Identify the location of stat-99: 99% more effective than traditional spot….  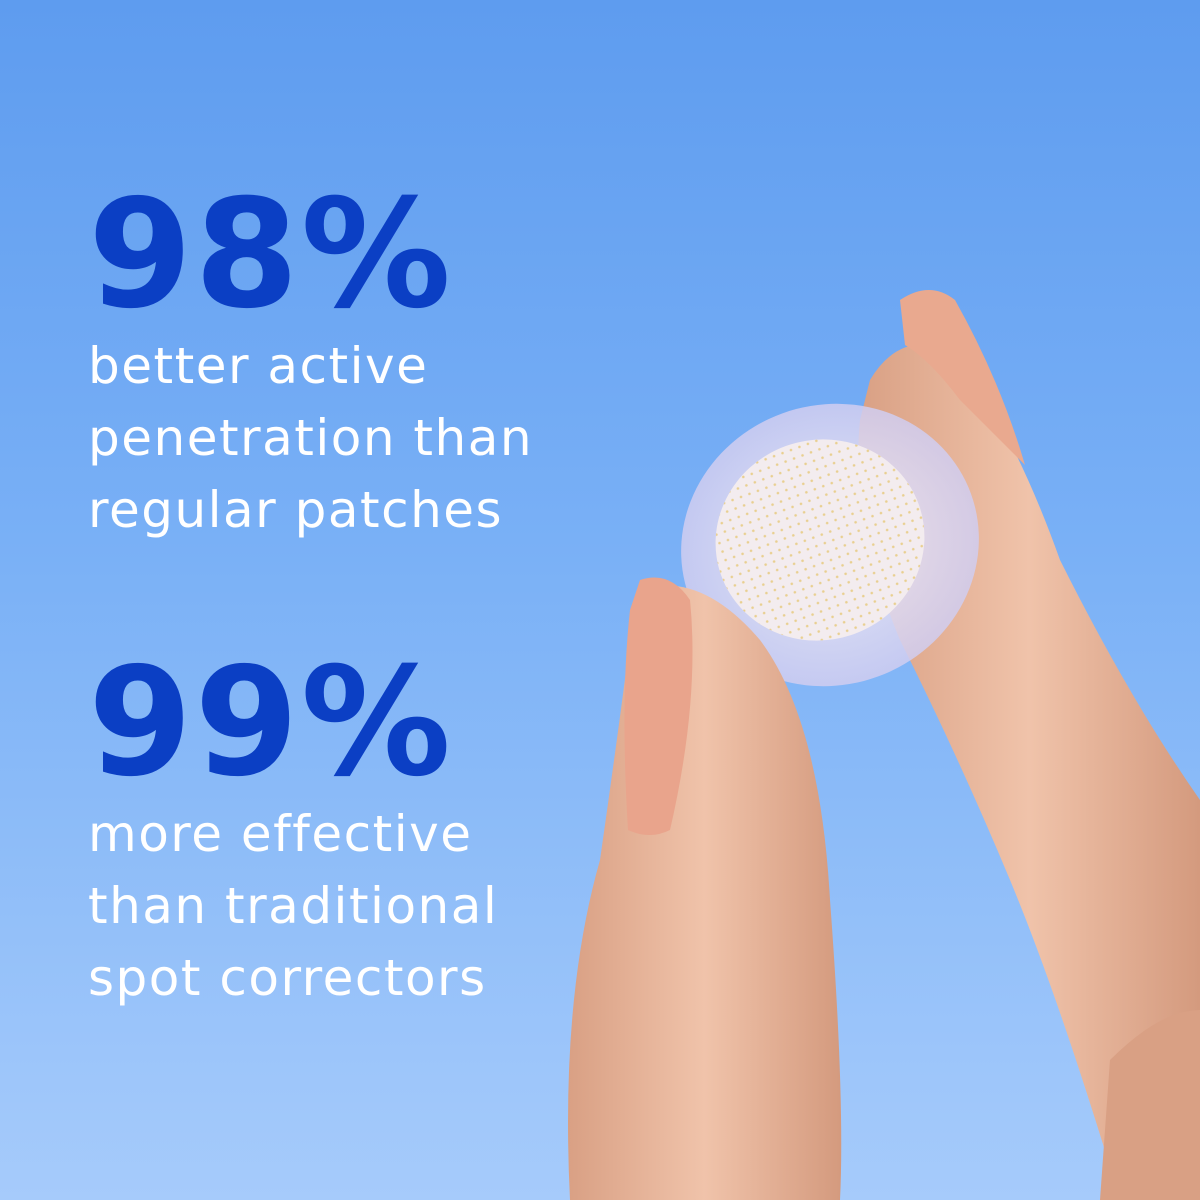
(293, 831).